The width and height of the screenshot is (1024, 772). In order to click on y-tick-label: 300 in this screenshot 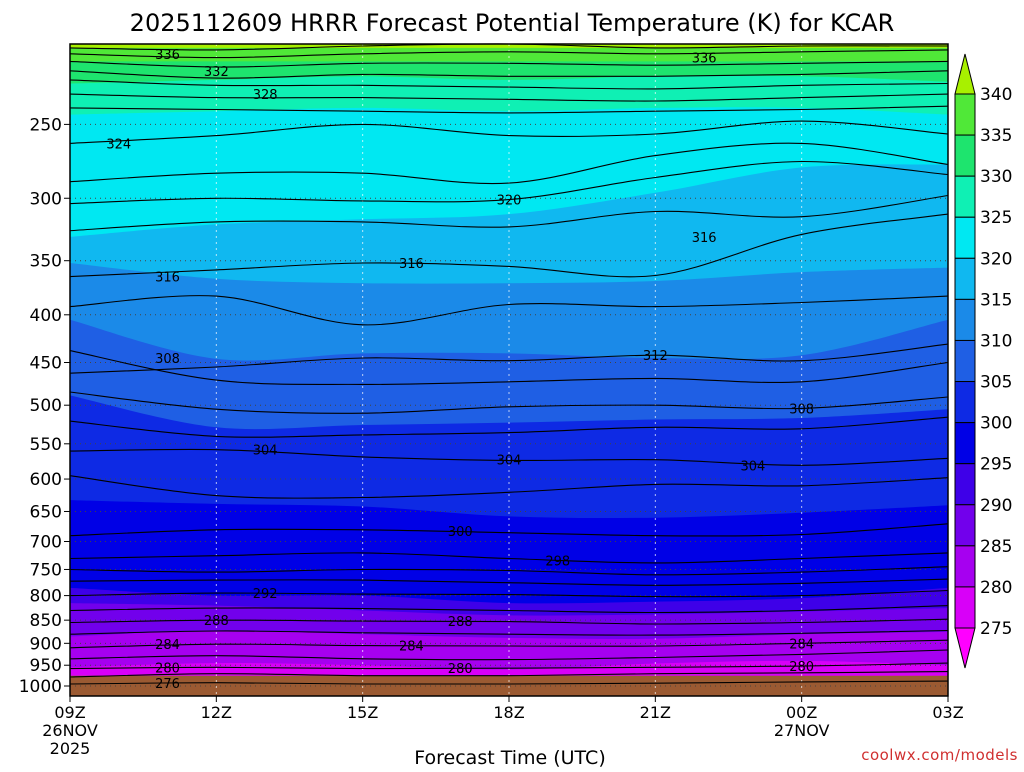, I will do `click(46, 199)`.